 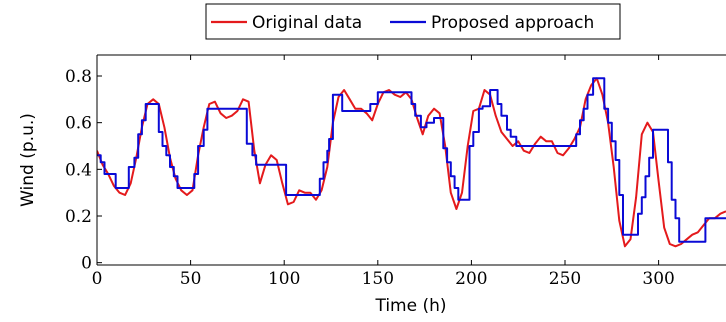 I want to click on x-tick-label-50: 50, so click(x=191, y=279).